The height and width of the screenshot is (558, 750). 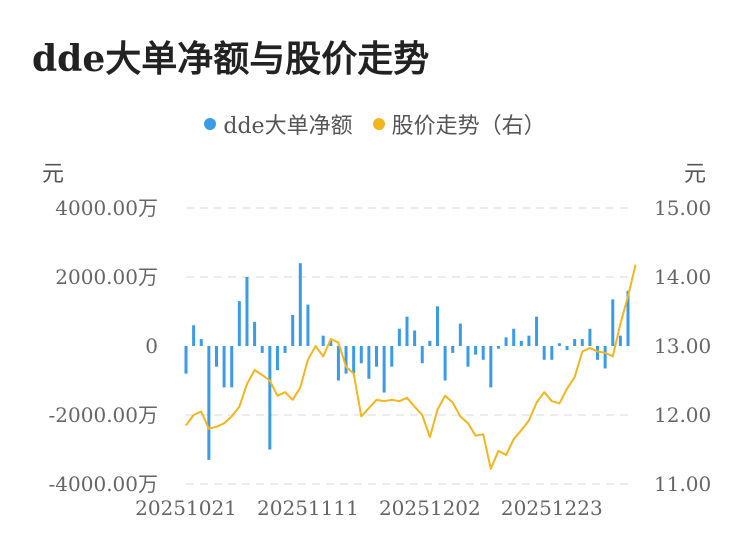 I want to click on legend-label-price: 股价走势（右）, so click(x=468, y=126).